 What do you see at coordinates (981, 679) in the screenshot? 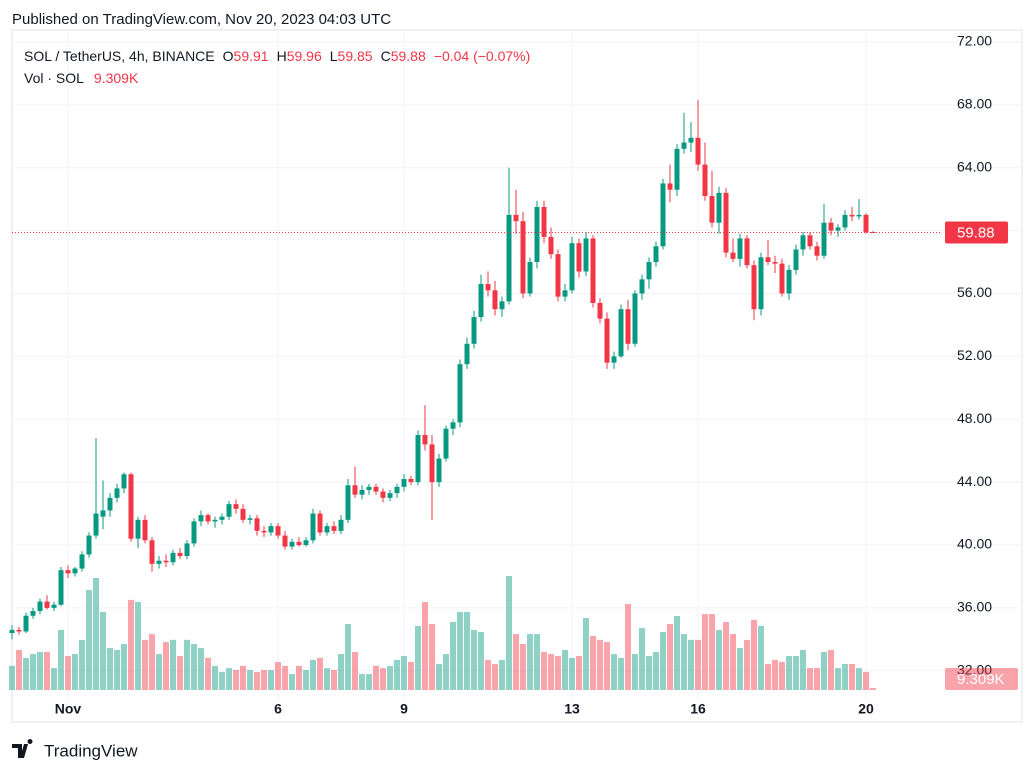
I see `volume-tag-label: 9.309K` at bounding box center [981, 679].